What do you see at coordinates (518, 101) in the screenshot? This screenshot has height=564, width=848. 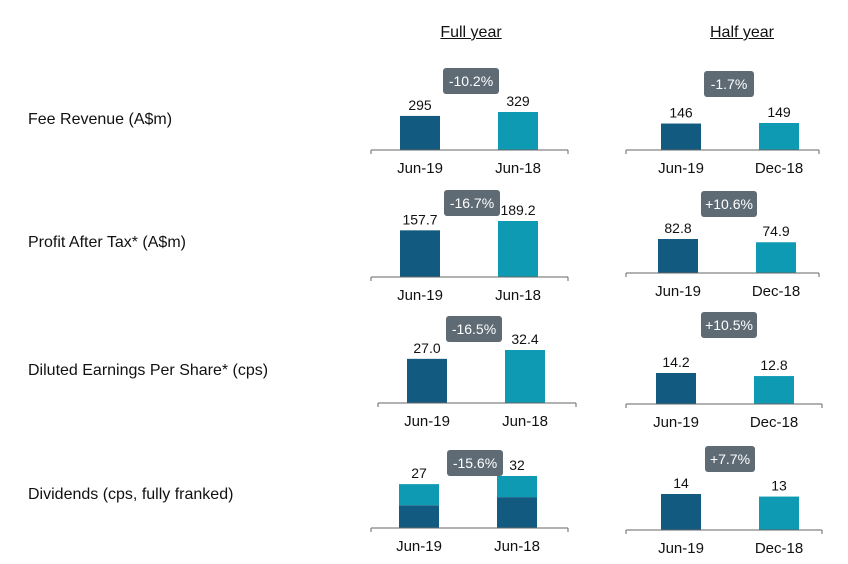 I see `data-label: 329` at bounding box center [518, 101].